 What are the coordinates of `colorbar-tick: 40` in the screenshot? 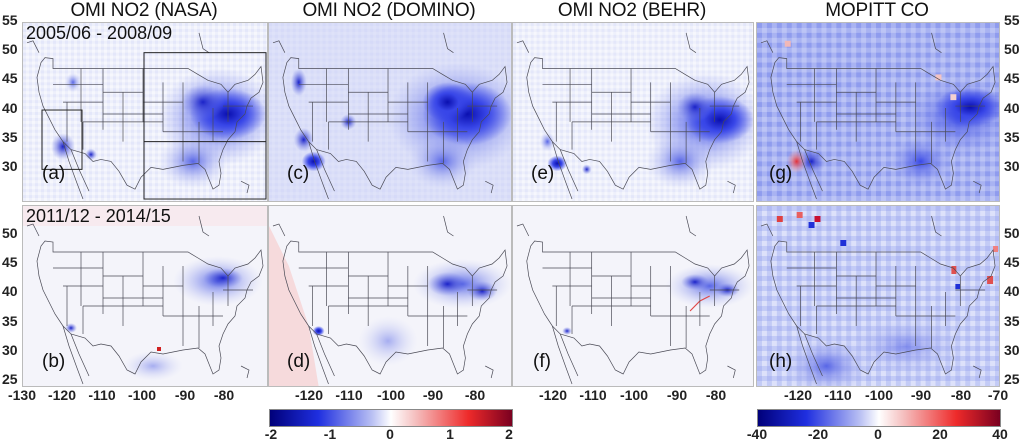 It's located at (1000, 434).